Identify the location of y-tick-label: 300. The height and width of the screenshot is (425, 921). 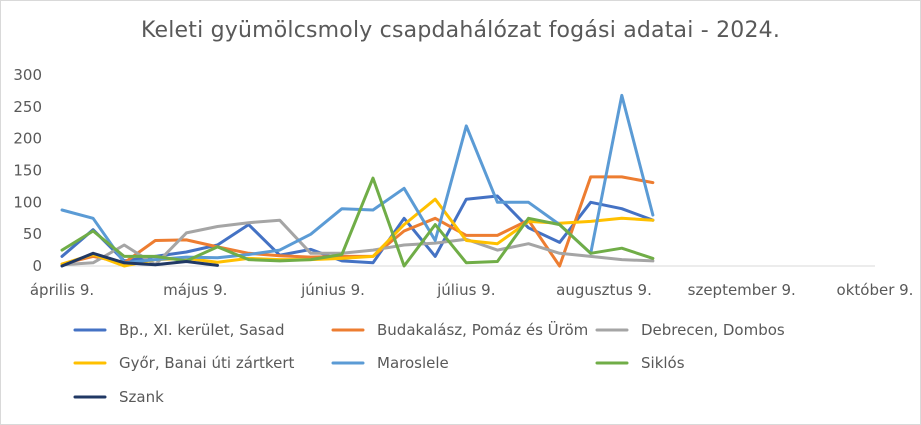
(27, 75).